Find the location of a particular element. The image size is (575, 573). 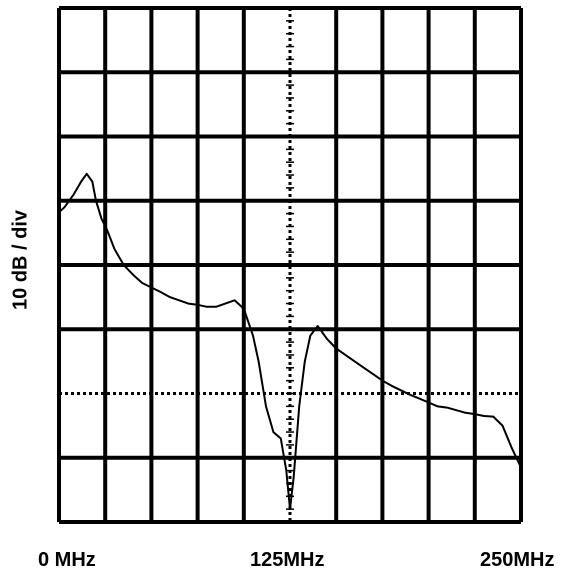

y-axis-label: 10 dB / div is located at coordinates (21, 260).